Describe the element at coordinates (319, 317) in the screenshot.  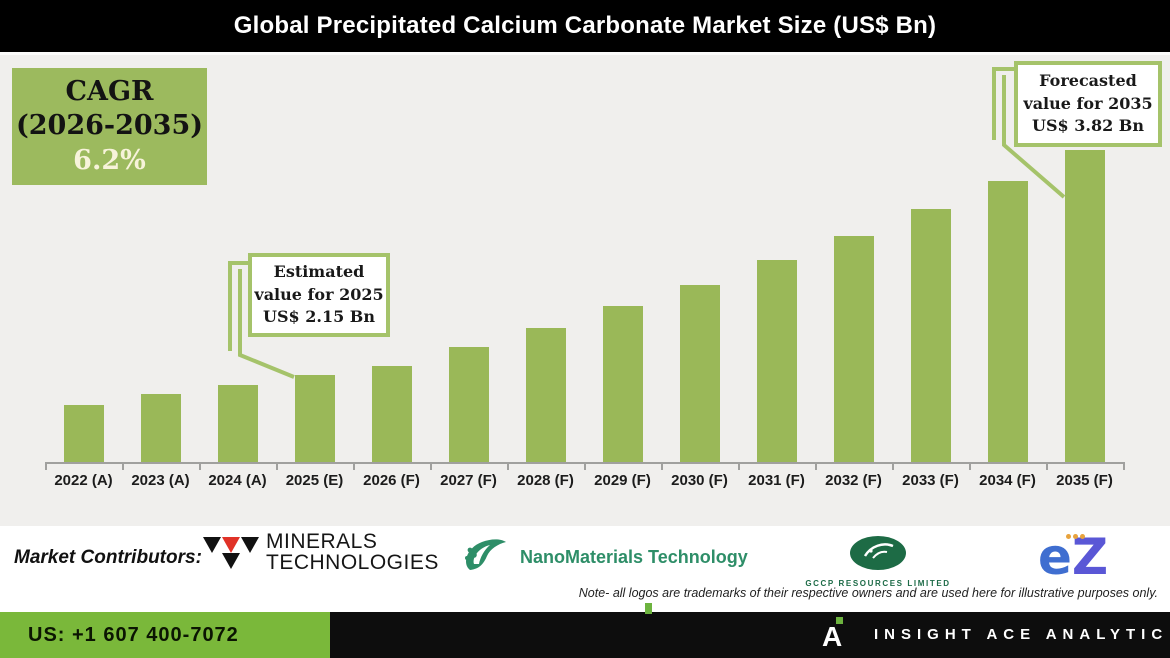
I see `estimated-line3: US$ 2.15 Bn` at that location.